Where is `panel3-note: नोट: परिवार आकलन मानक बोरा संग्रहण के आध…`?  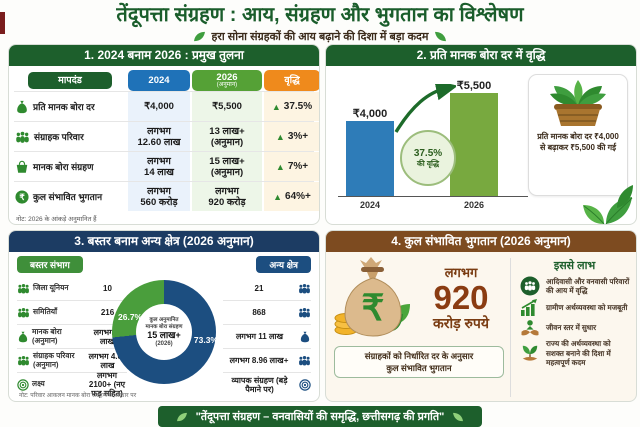
panel3-note: नोट: परिवार आकलन मानक बोरा संग्रहण के आध… is located at coordinates (78, 396).